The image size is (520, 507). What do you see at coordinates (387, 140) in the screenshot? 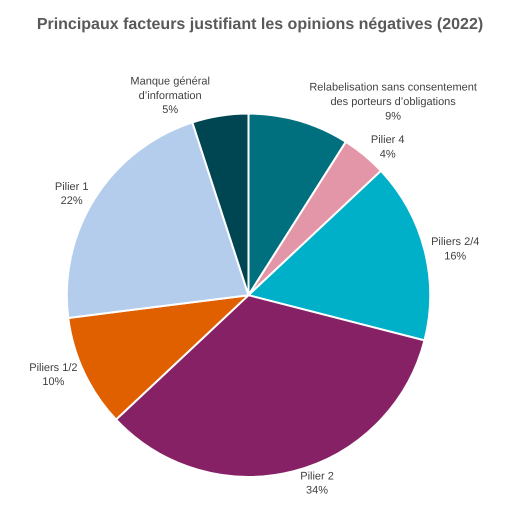
I see `slice-label: Pilier 4` at bounding box center [387, 140].